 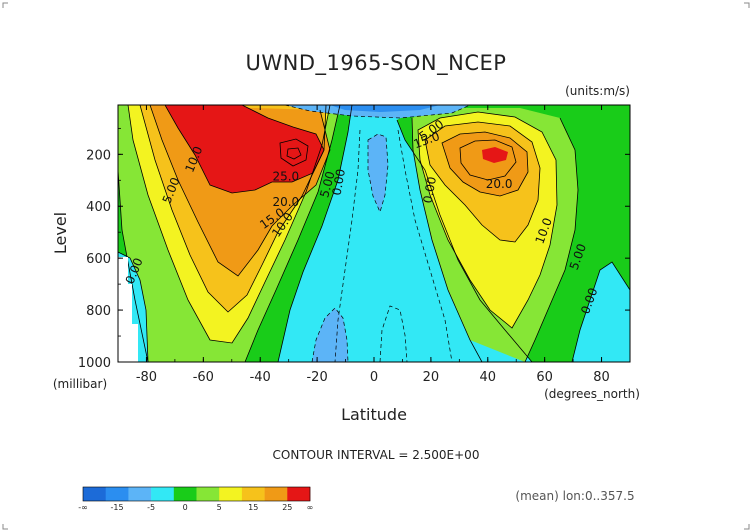 What do you see at coordinates (592, 394) in the screenshot?
I see `x-axis-units: (degrees_north)` at bounding box center [592, 394].